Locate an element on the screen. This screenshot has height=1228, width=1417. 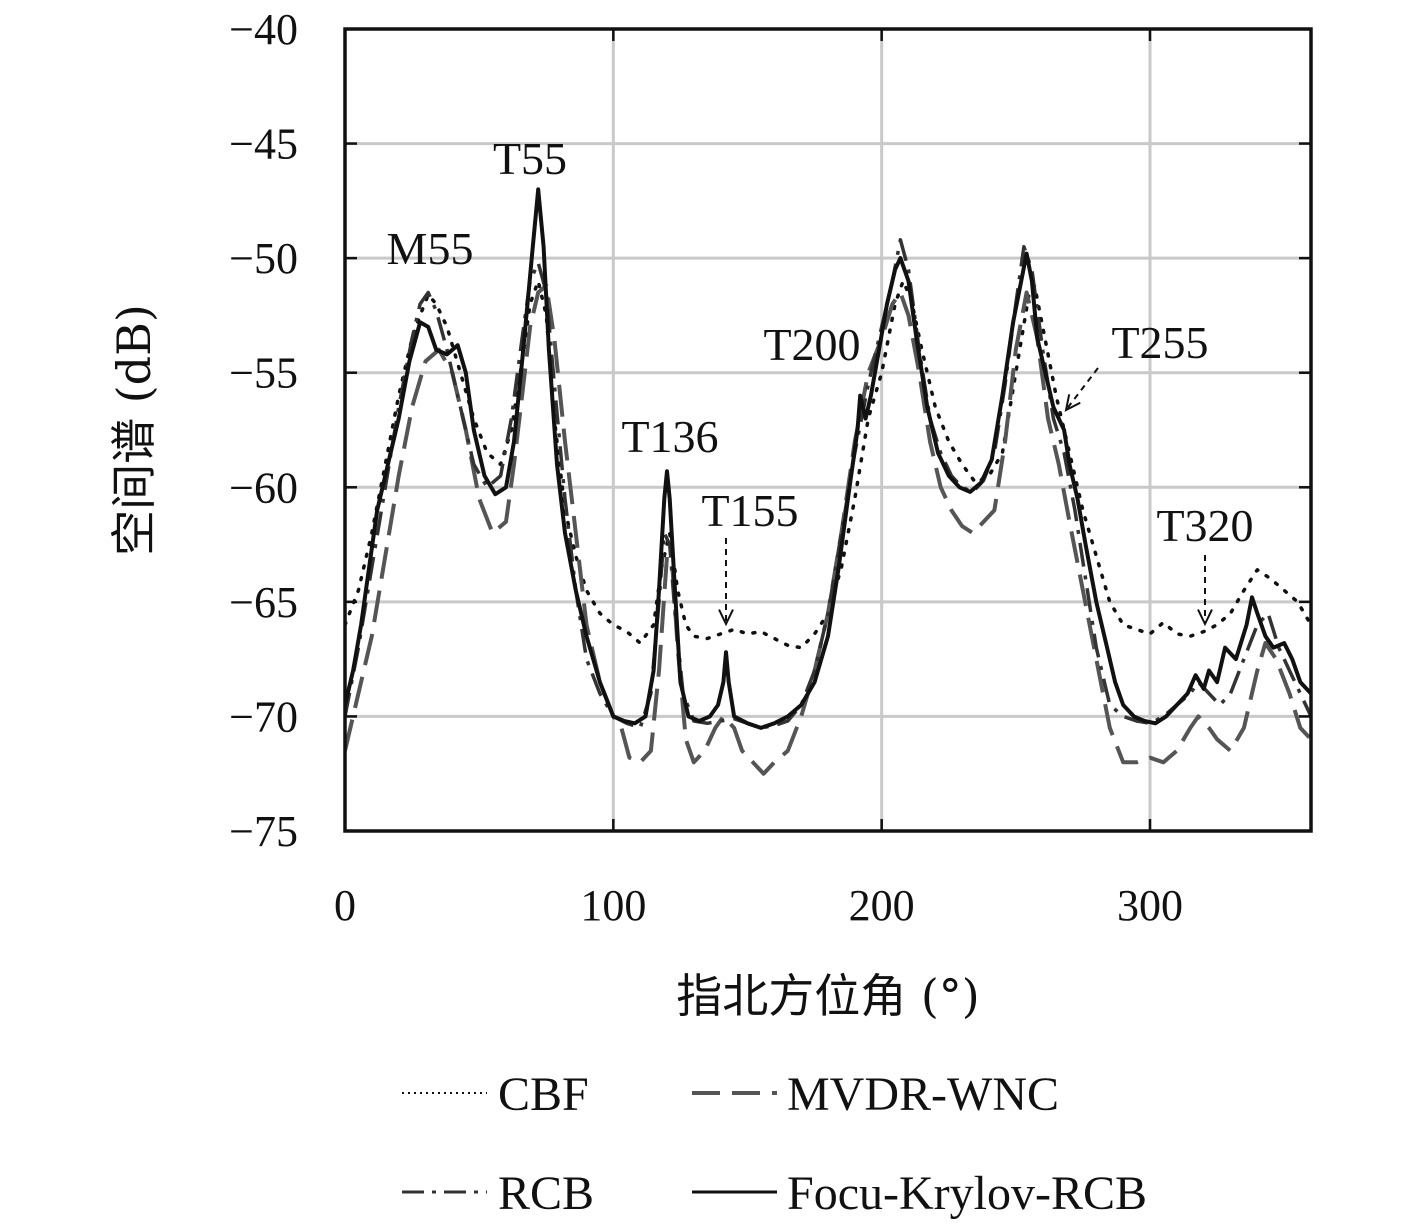
annotation-t200: T200 is located at coordinates (811, 344).